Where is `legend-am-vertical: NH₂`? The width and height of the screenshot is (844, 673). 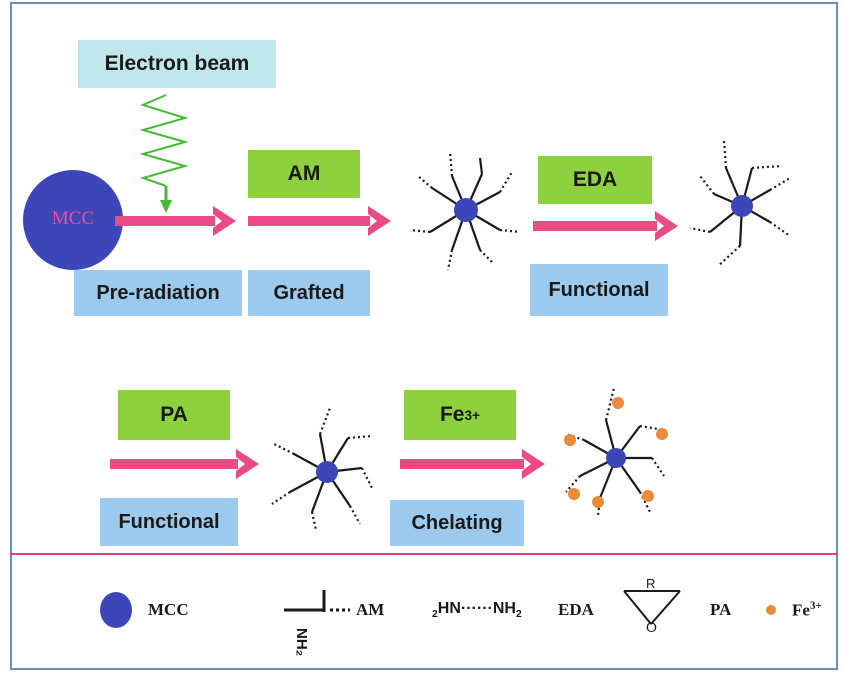 legend-am-vertical: NH₂ is located at coordinates (301, 642).